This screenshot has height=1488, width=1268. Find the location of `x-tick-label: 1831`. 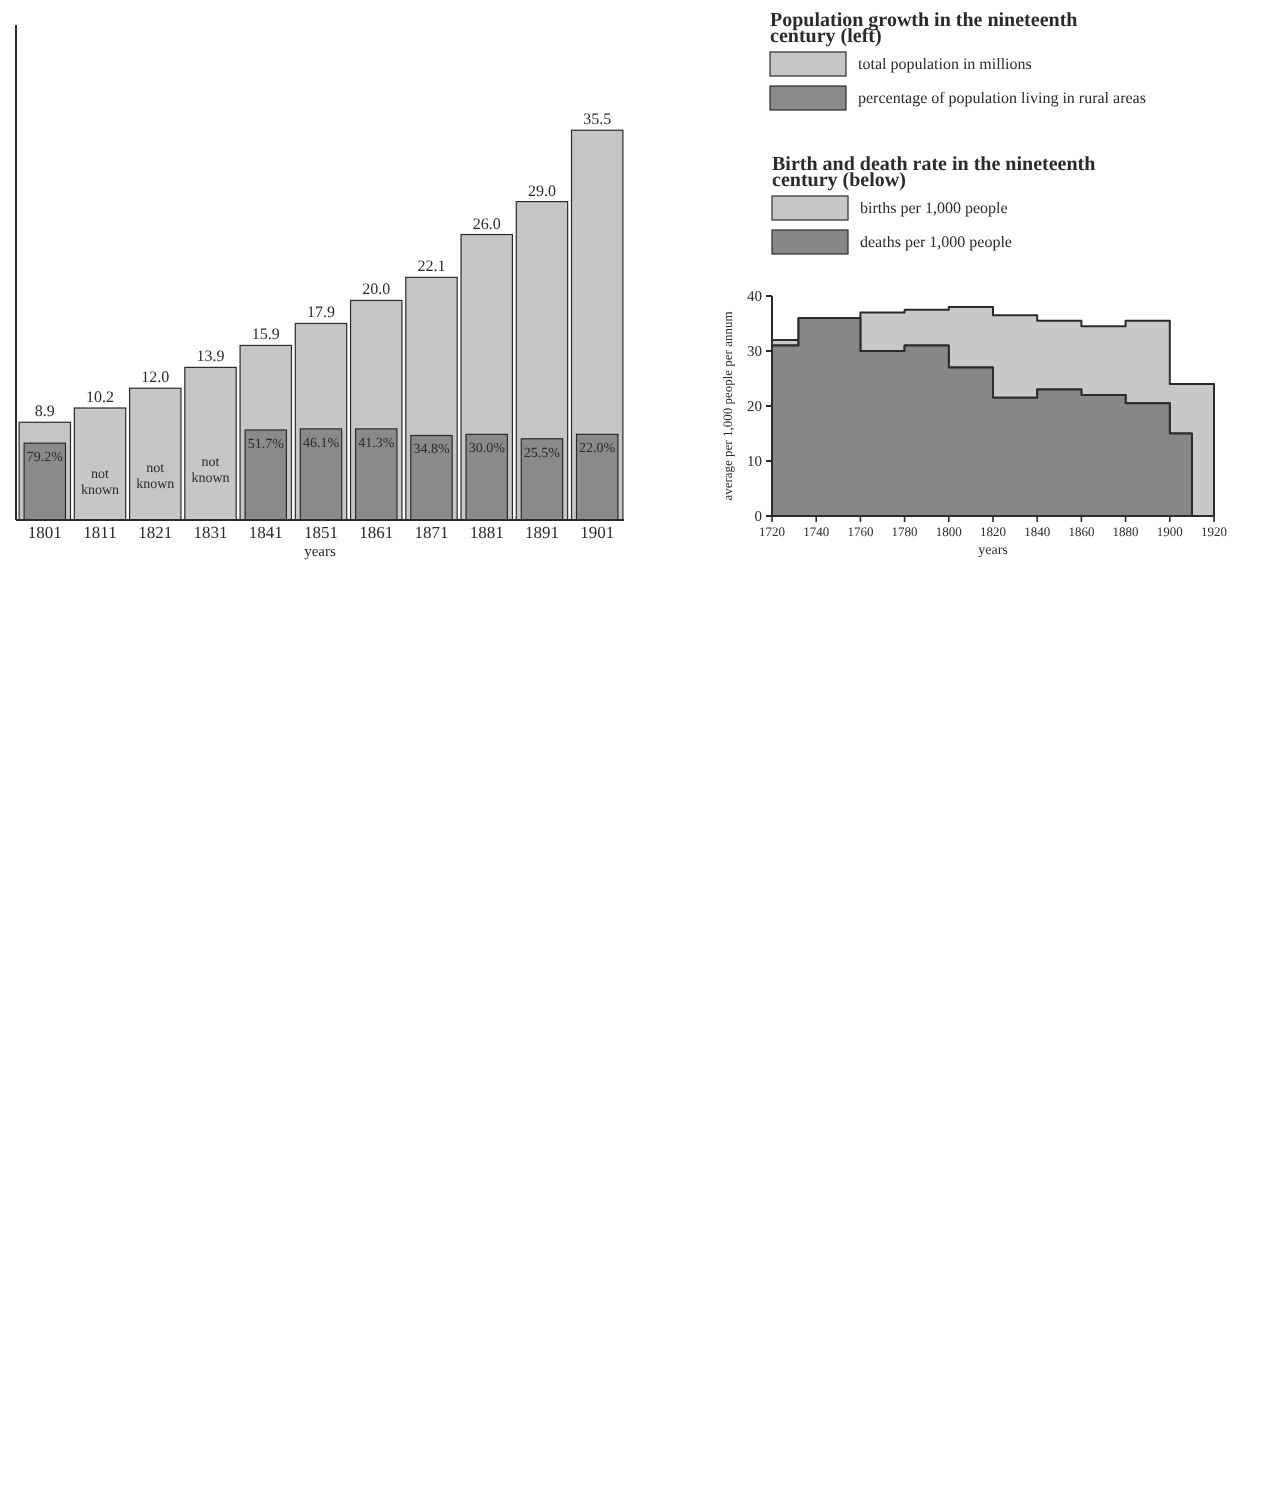

x-tick-label: 1831 is located at coordinates (210, 532).